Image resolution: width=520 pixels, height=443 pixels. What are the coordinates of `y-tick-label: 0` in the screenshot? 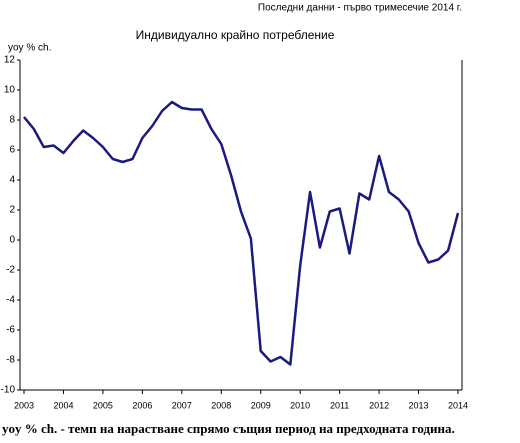 It's located at (12, 240).